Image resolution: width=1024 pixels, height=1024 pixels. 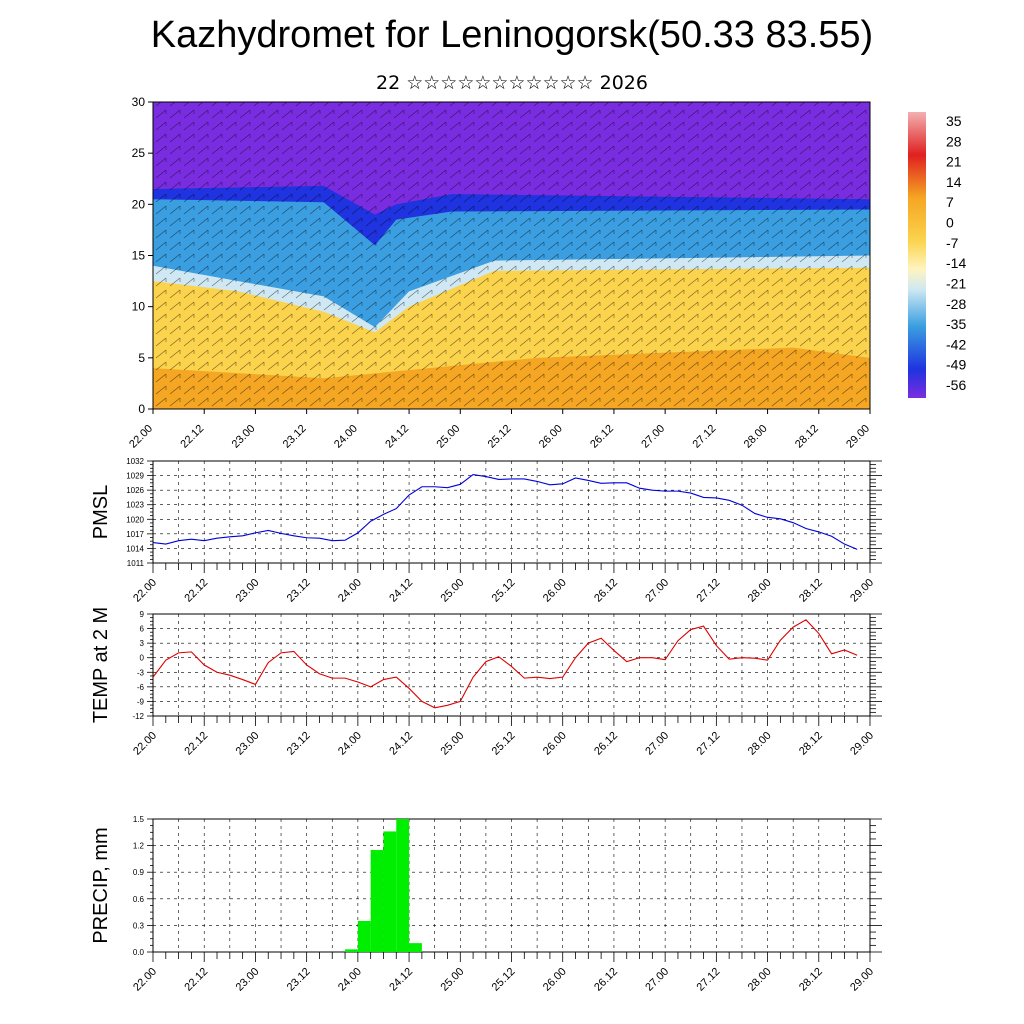 I want to click on chart-title: Kazhydromet for Leninogorsk(50.33 83.55), so click(x=512, y=35).